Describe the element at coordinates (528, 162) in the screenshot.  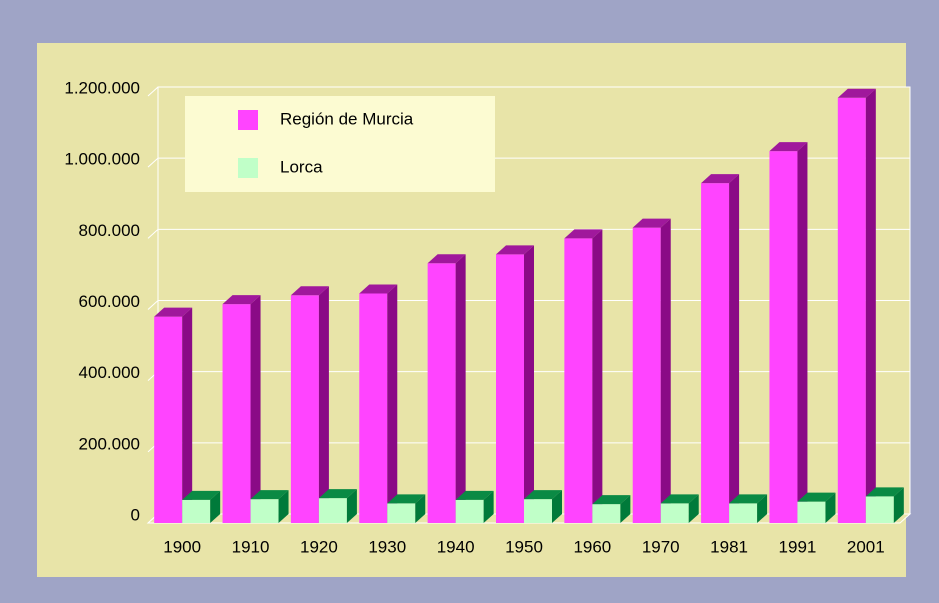
I see `grid-line` at that location.